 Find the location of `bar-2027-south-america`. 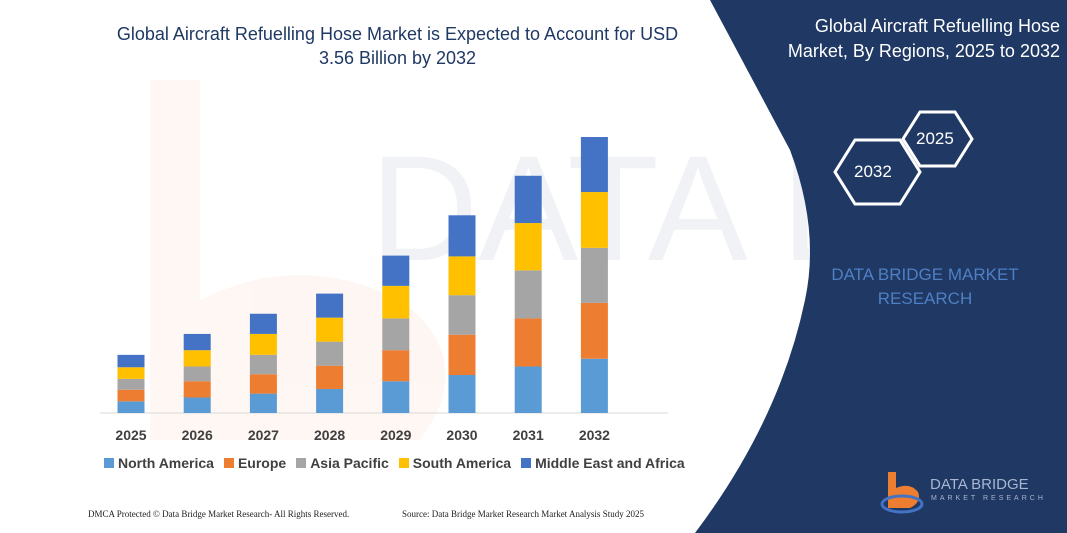

bar-2027-south-america is located at coordinates (263, 344).